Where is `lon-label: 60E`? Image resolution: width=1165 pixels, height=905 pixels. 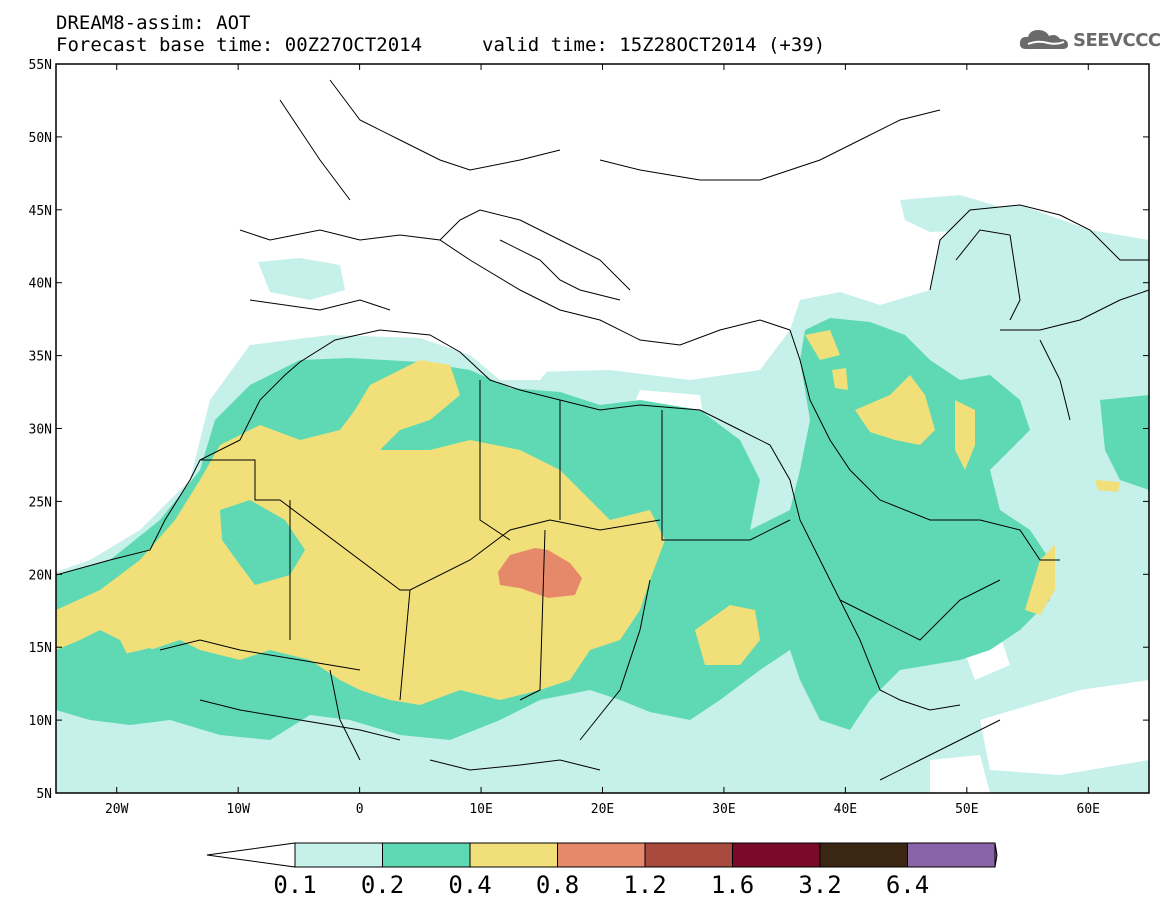
lon-label: 60E is located at coordinates (1088, 809).